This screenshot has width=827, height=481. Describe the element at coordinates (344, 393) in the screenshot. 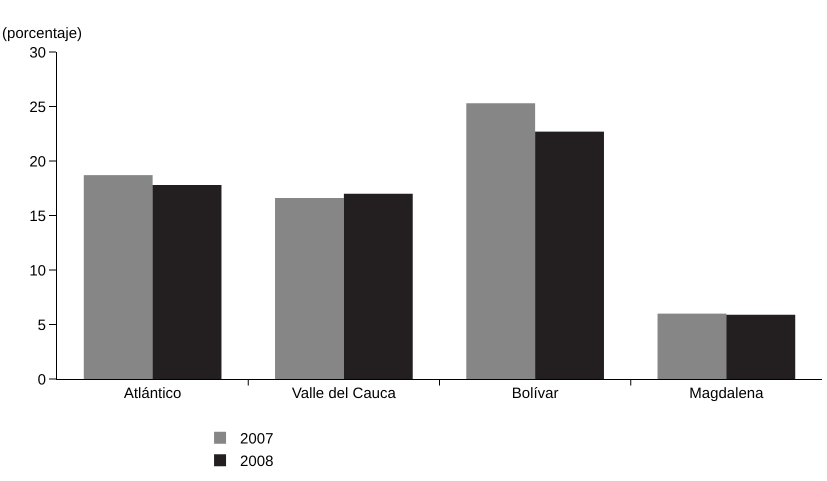

I see `x-tick-label: Valle del Cauca` at that location.